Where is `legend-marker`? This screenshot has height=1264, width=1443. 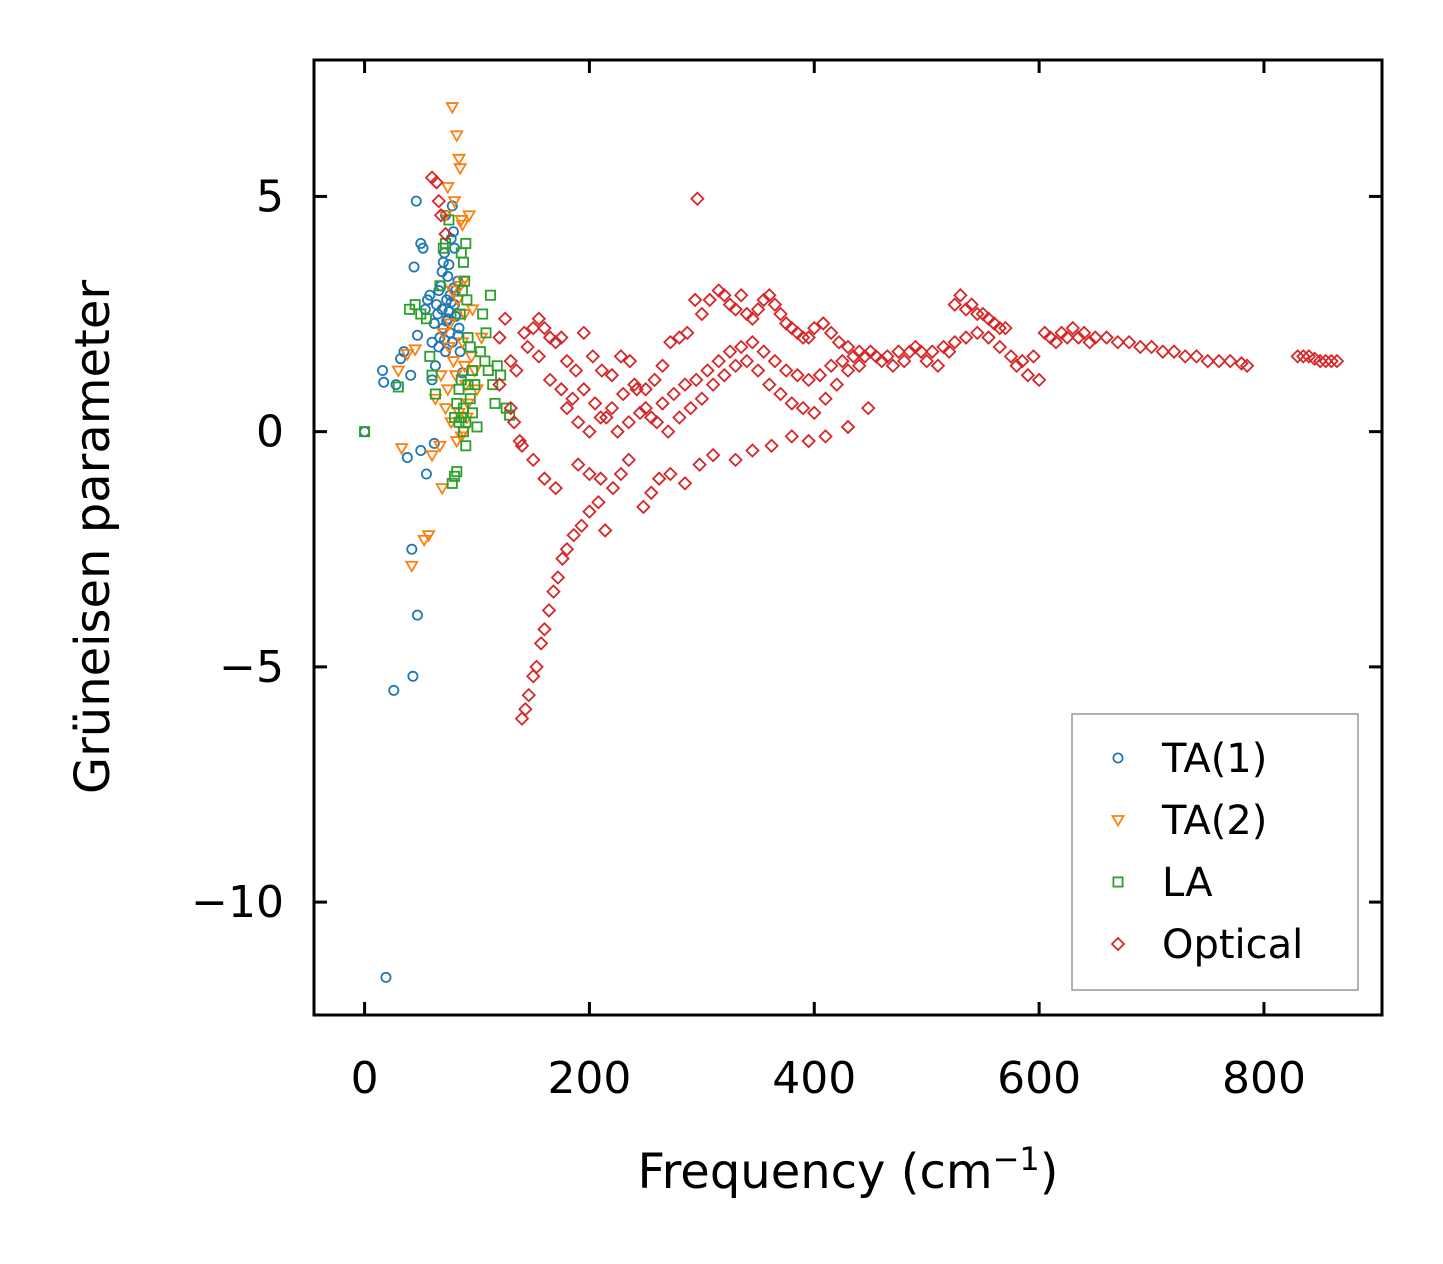
legend-marker is located at coordinates (1118, 758).